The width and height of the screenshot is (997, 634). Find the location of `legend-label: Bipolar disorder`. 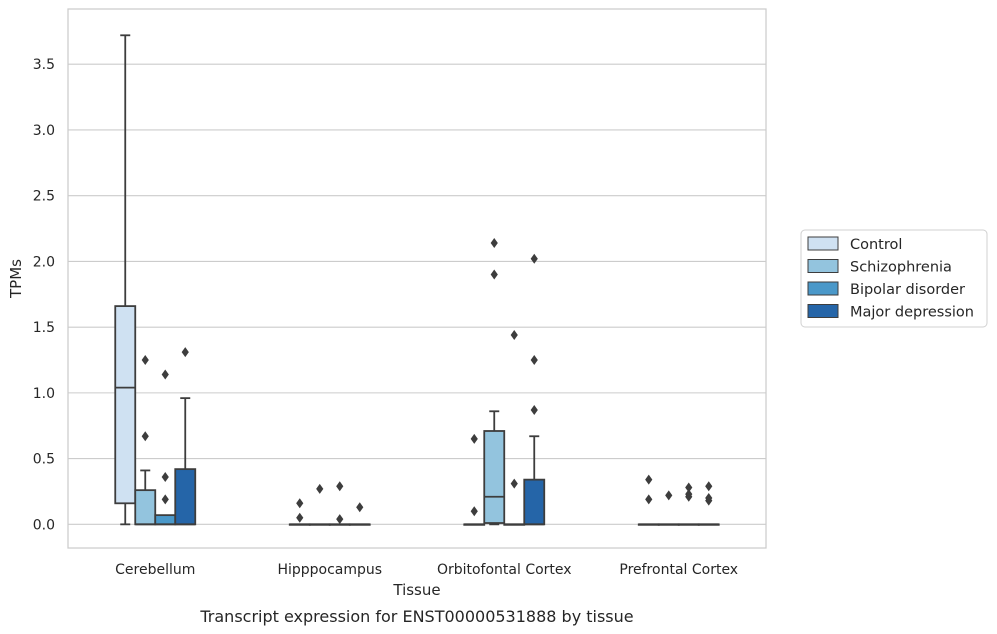

legend-label: Bipolar disorder is located at coordinates (907, 290).